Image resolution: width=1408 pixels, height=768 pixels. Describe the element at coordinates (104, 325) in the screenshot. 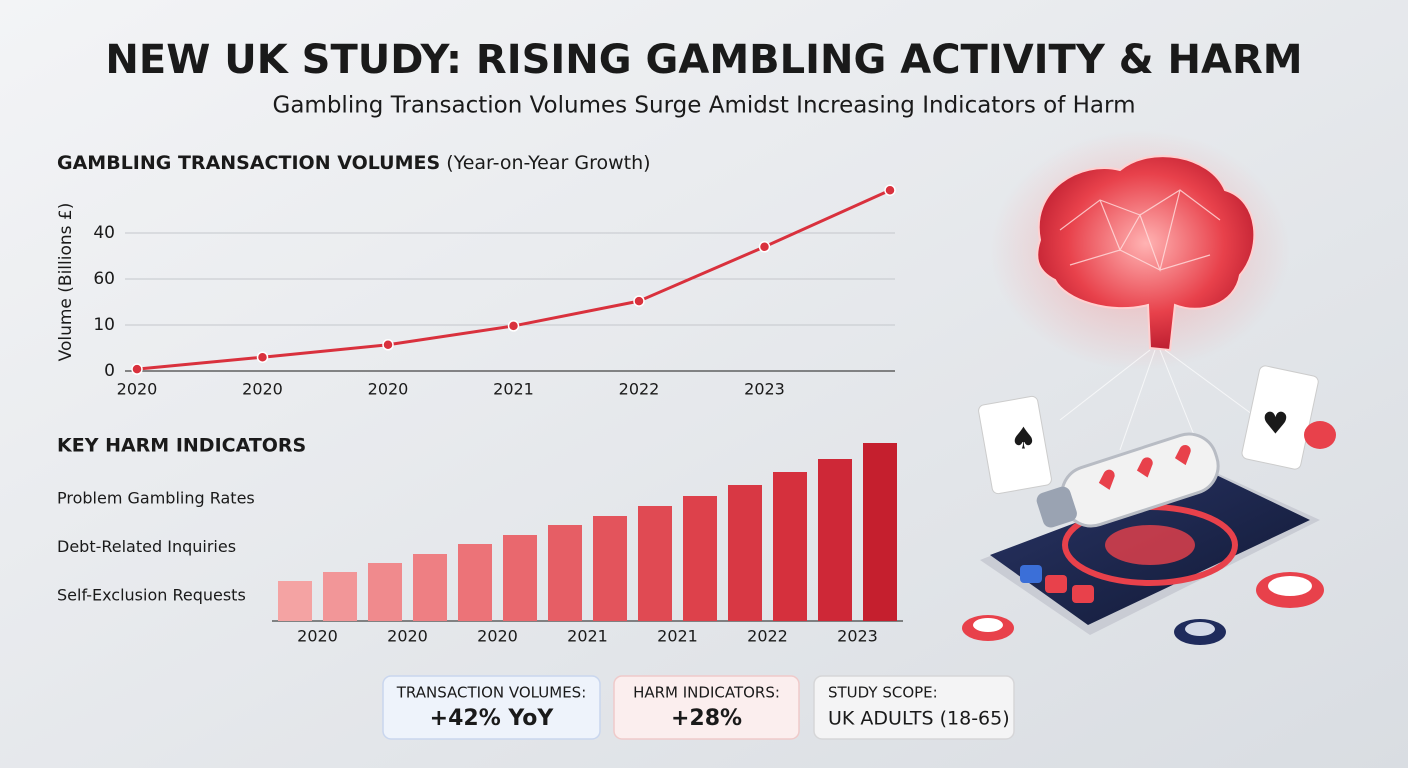

I see `y-tick-label: 10` at that location.